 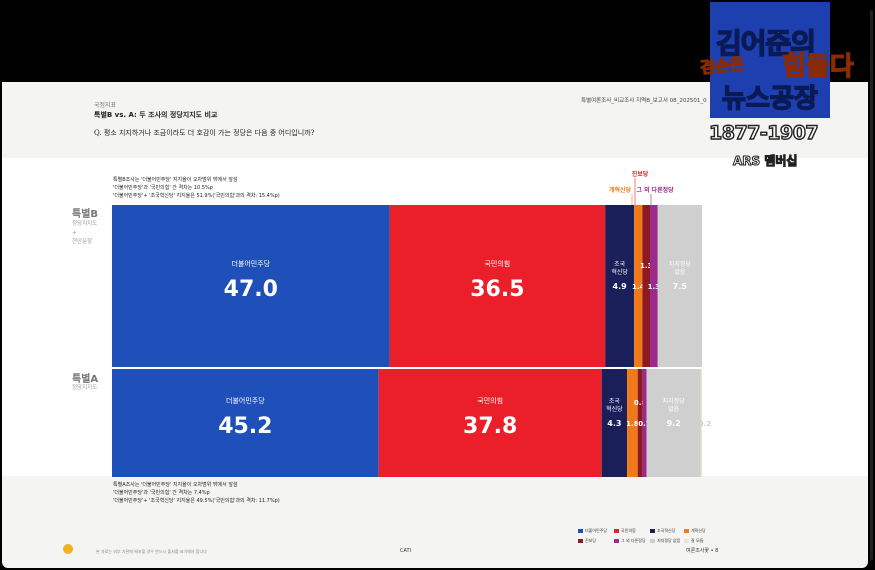 I want to click on legend-label: 잘 모름, so click(x=697, y=540).